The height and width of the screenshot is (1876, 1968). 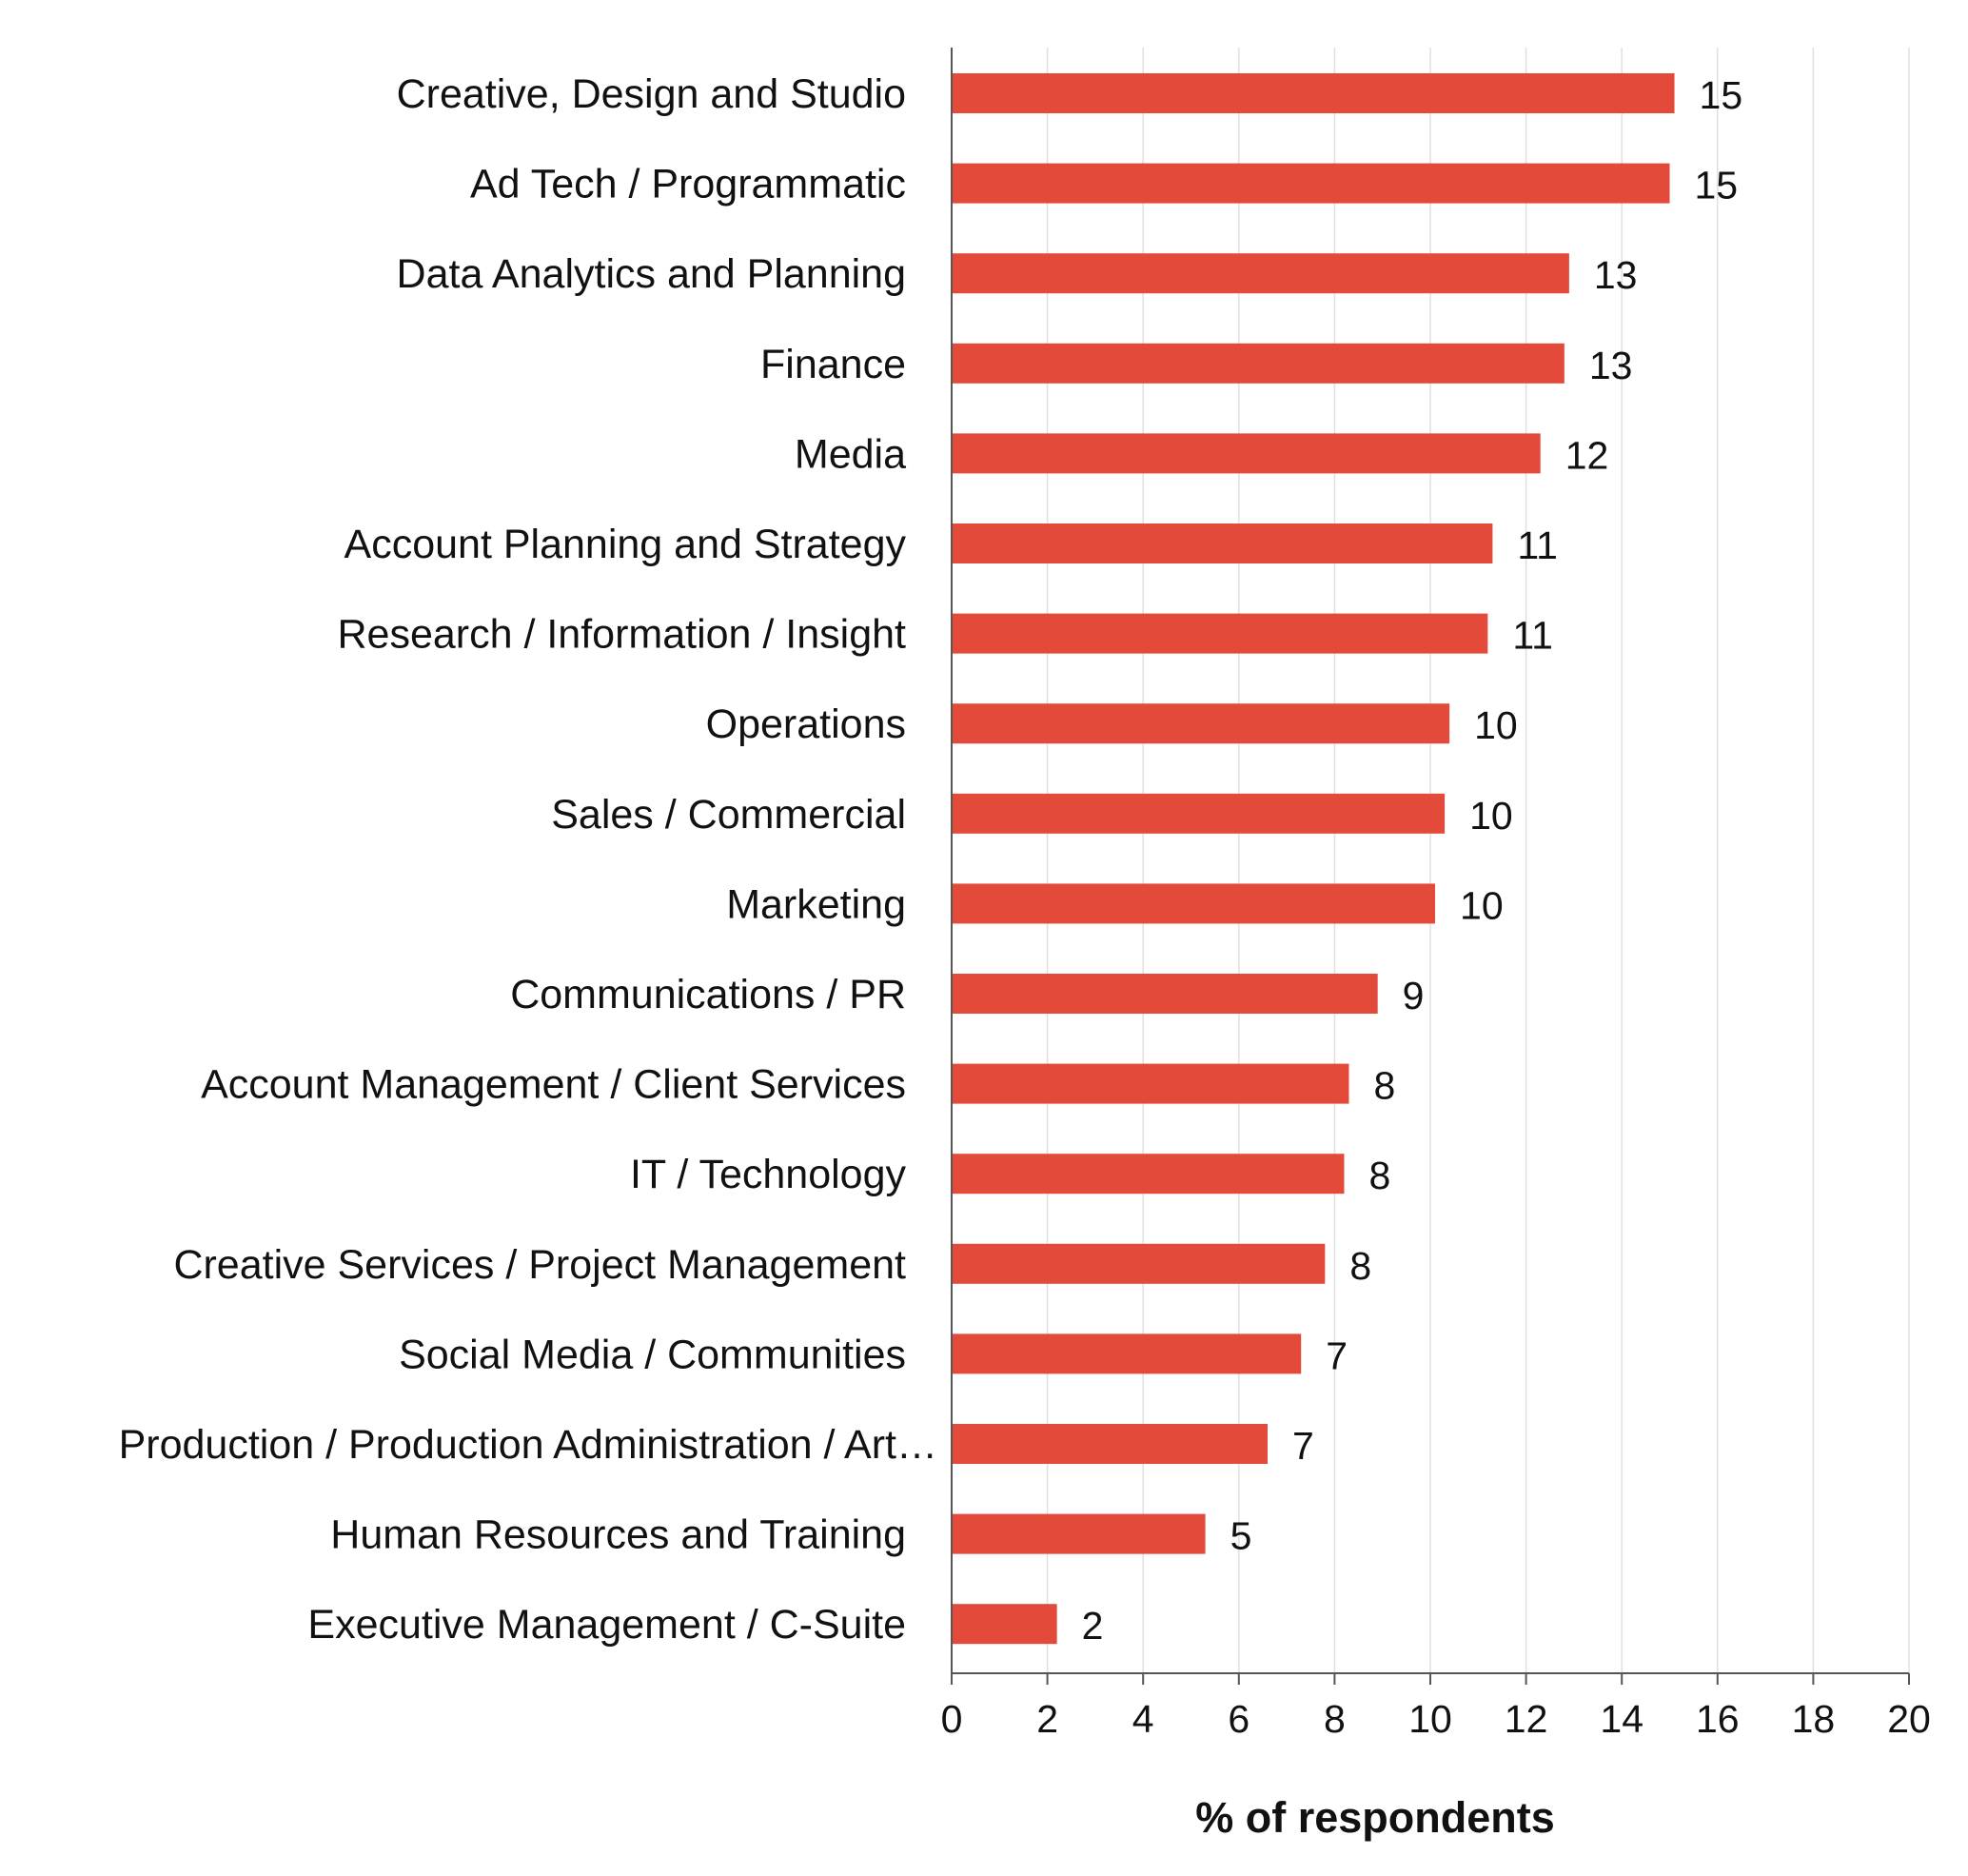 I want to click on category-label: Sales / Commercial, so click(x=728, y=815).